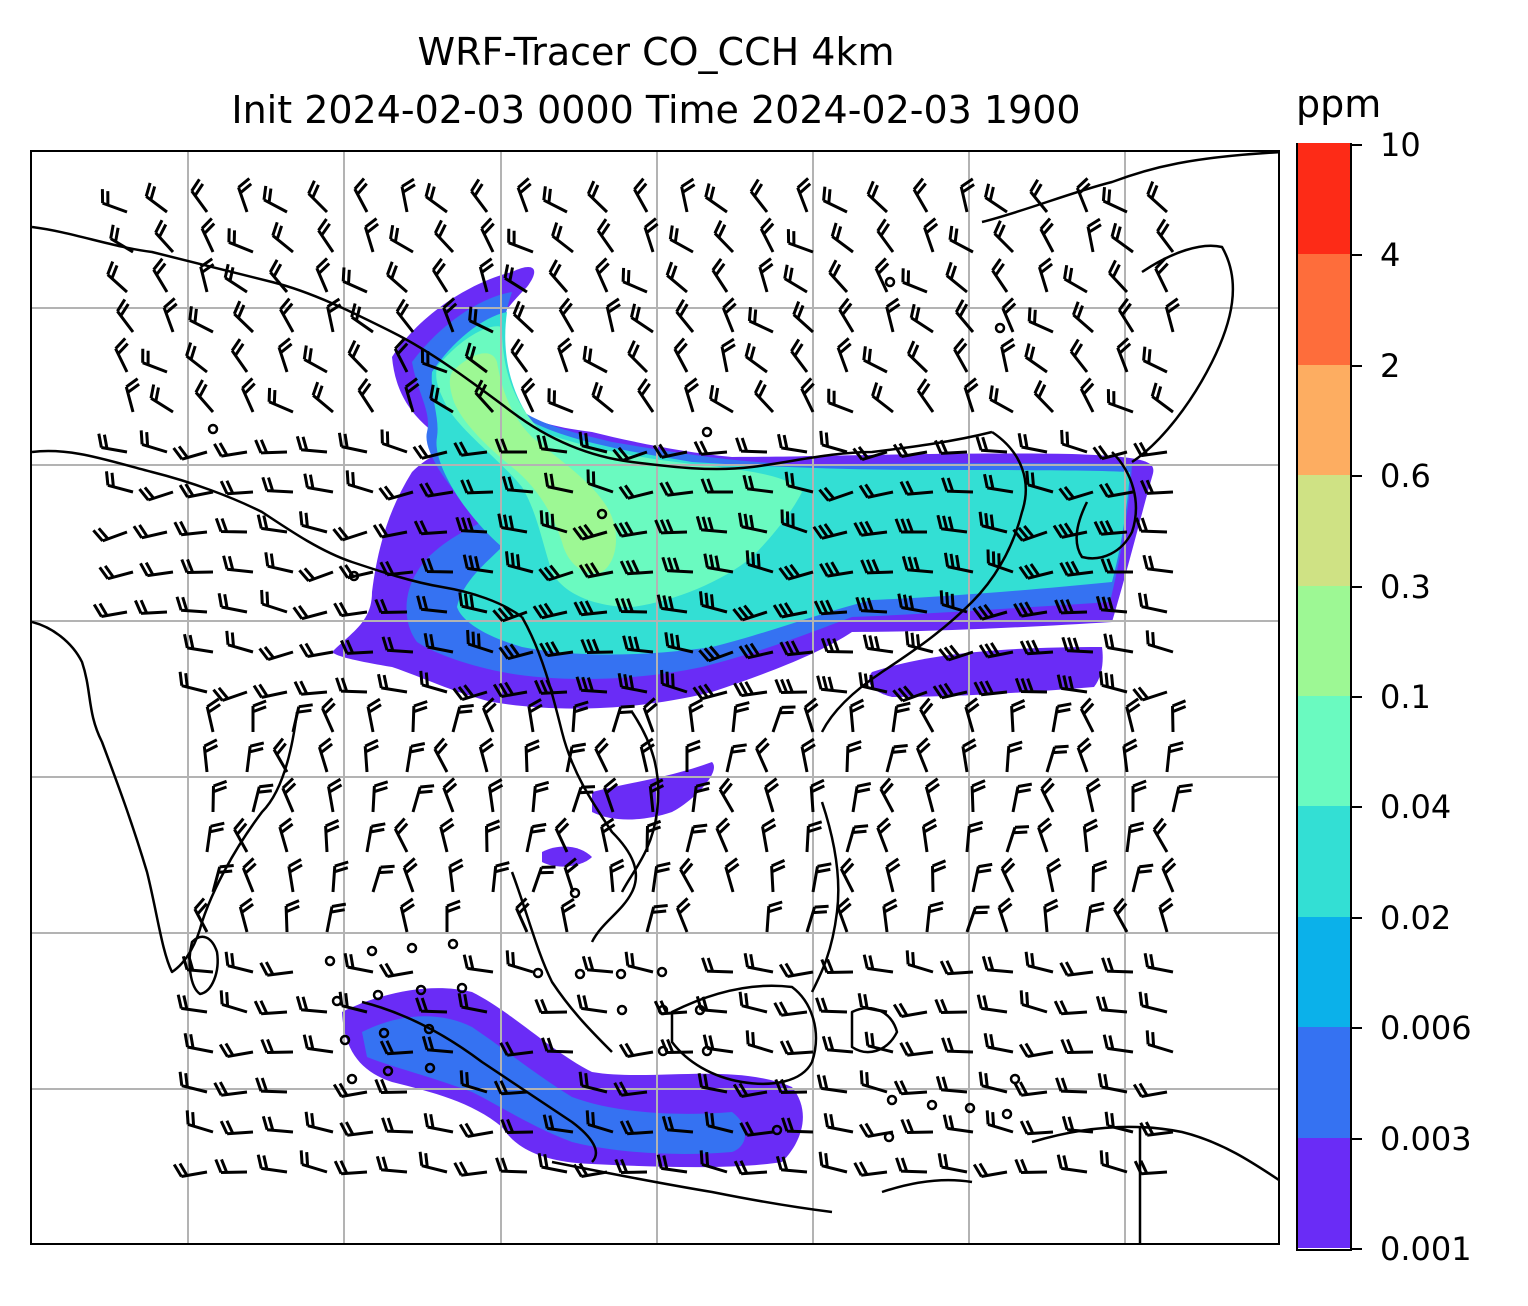  Describe the element at coordinates (619, 466) in the screenshot. I see `plume-north-core` at that location.